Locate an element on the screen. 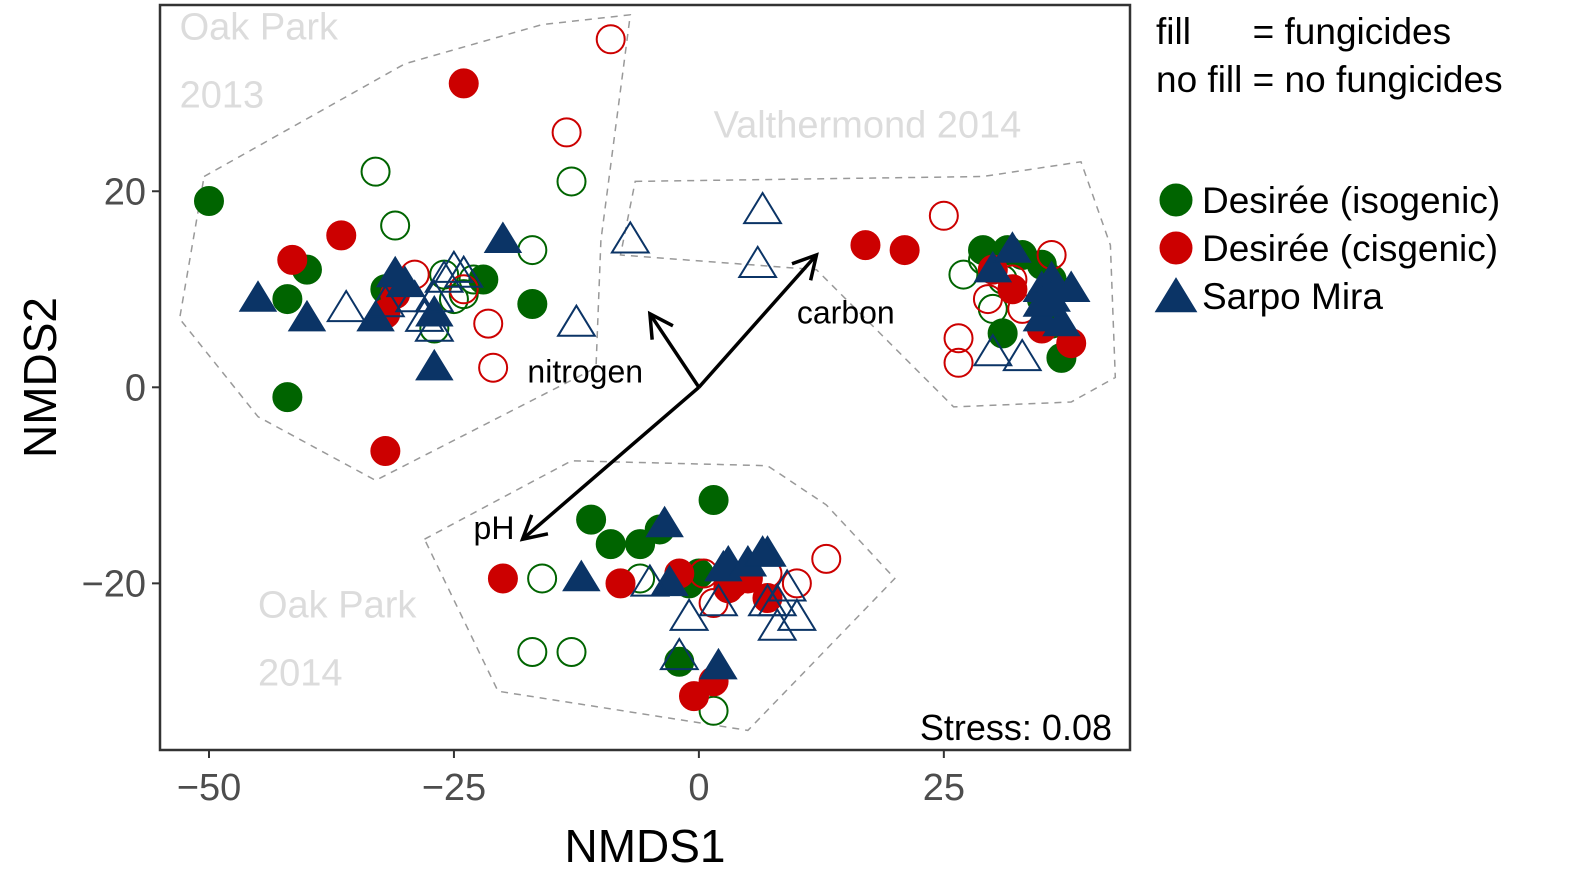 The height and width of the screenshot is (872, 1588). vector-pH: pH is located at coordinates (587, 465).